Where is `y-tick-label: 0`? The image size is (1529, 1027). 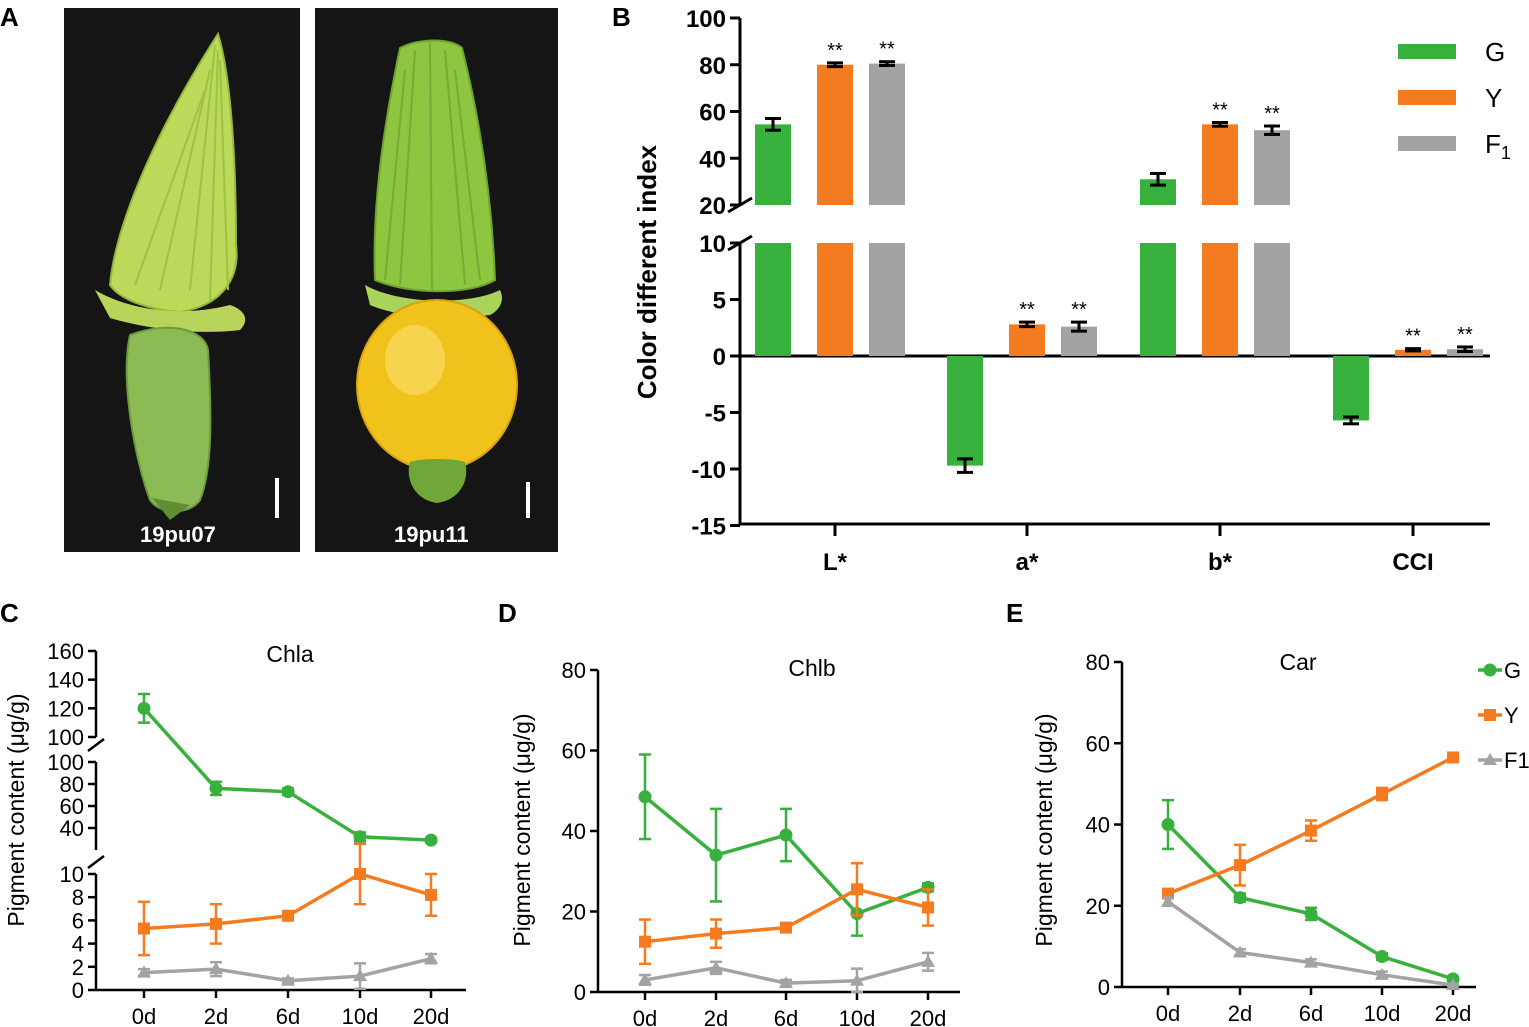
y-tick-label: 0 is located at coordinates (1104, 987).